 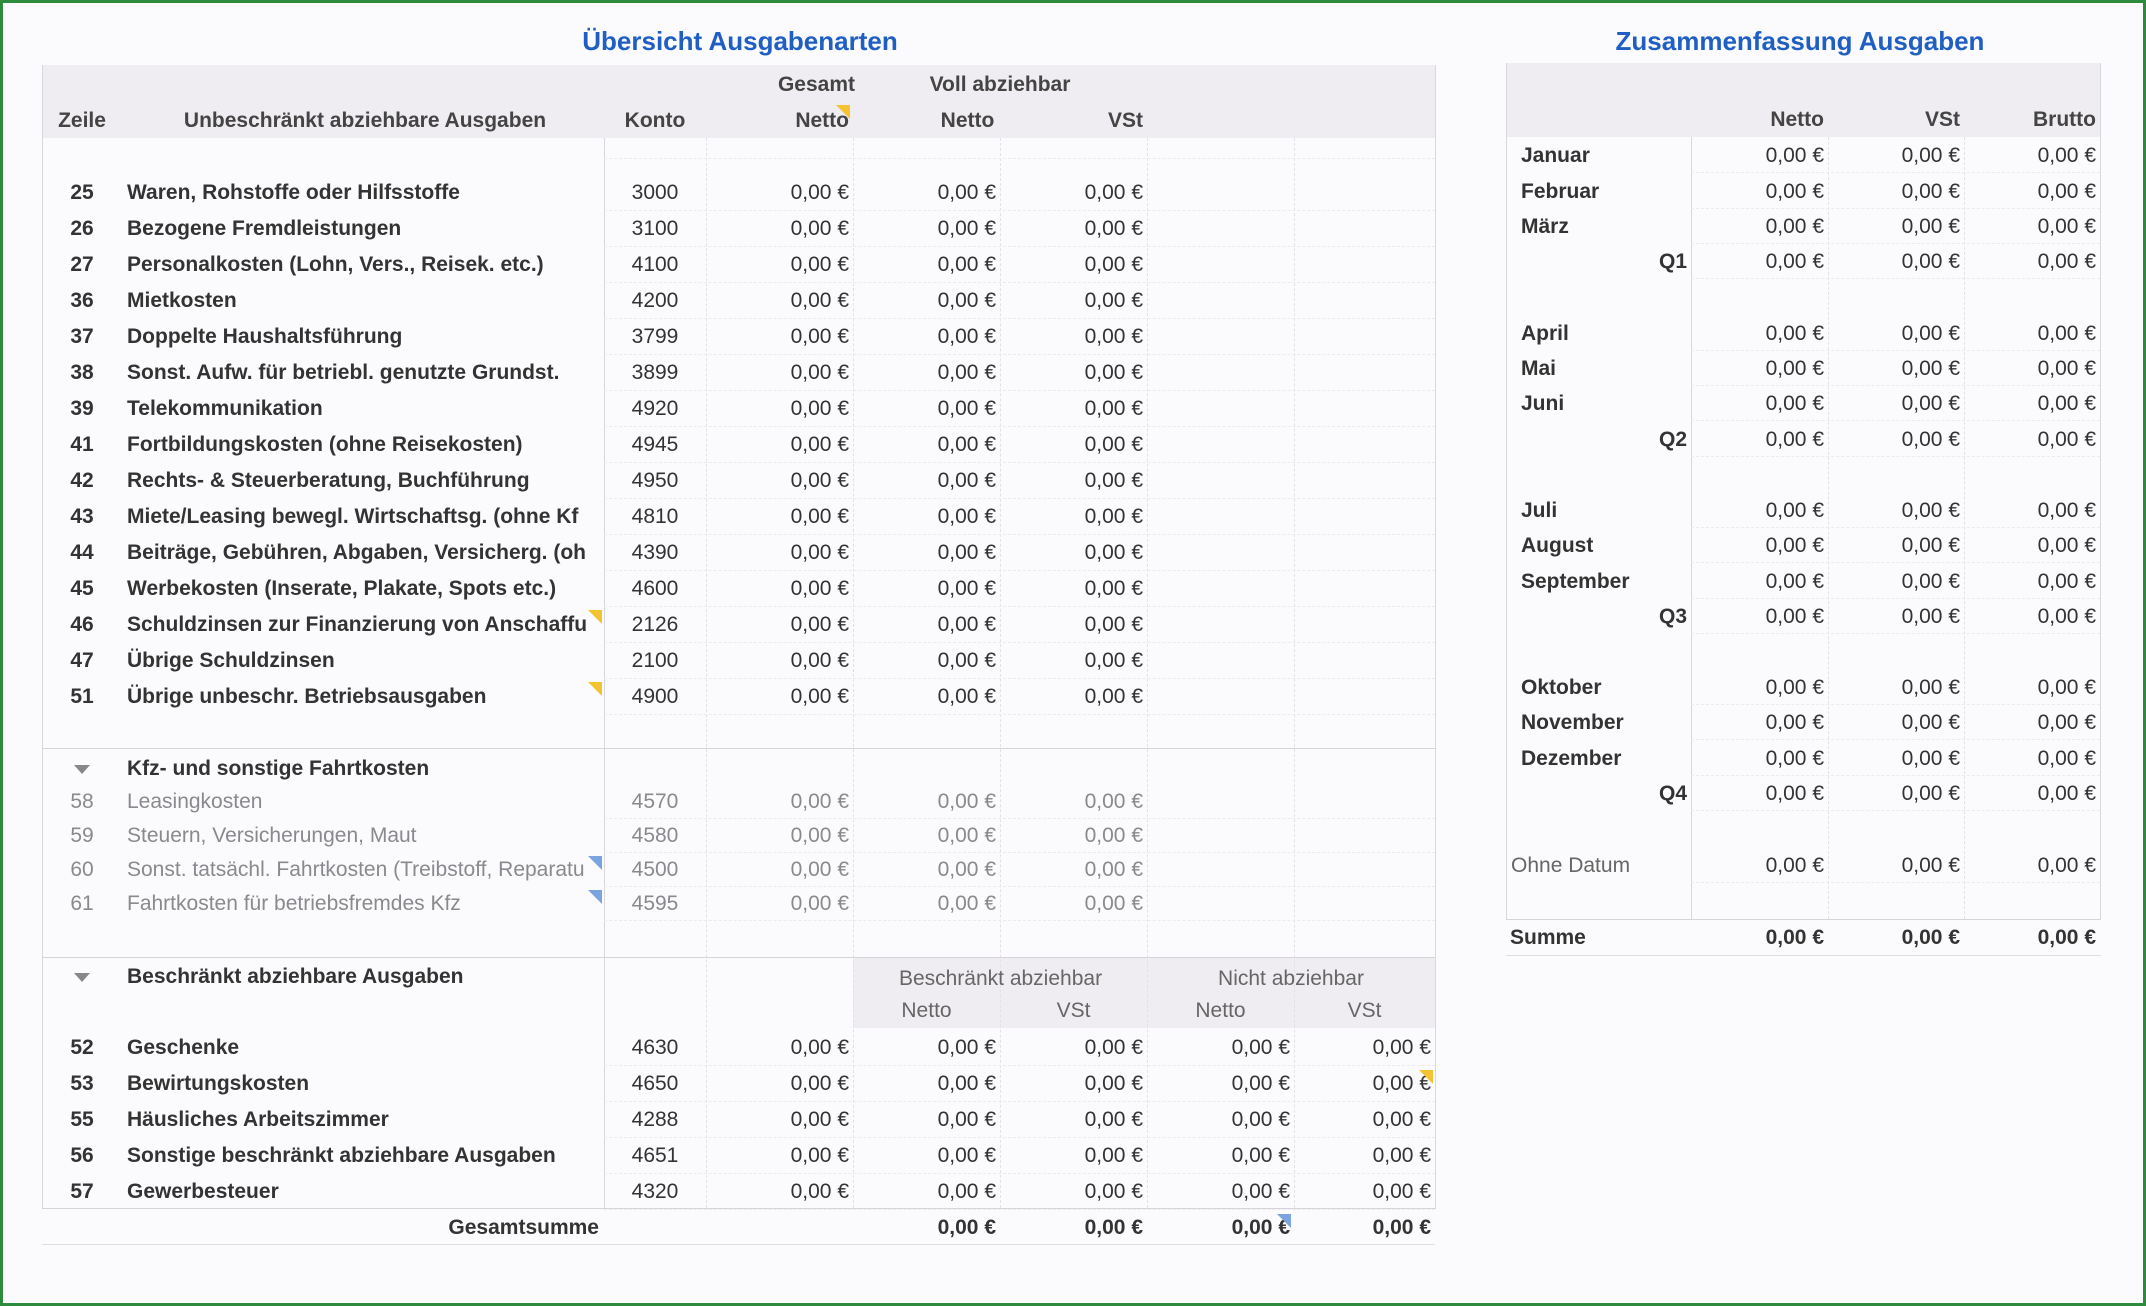 What do you see at coordinates (655, 660) in the screenshot?
I see `row-konto: 2100` at bounding box center [655, 660].